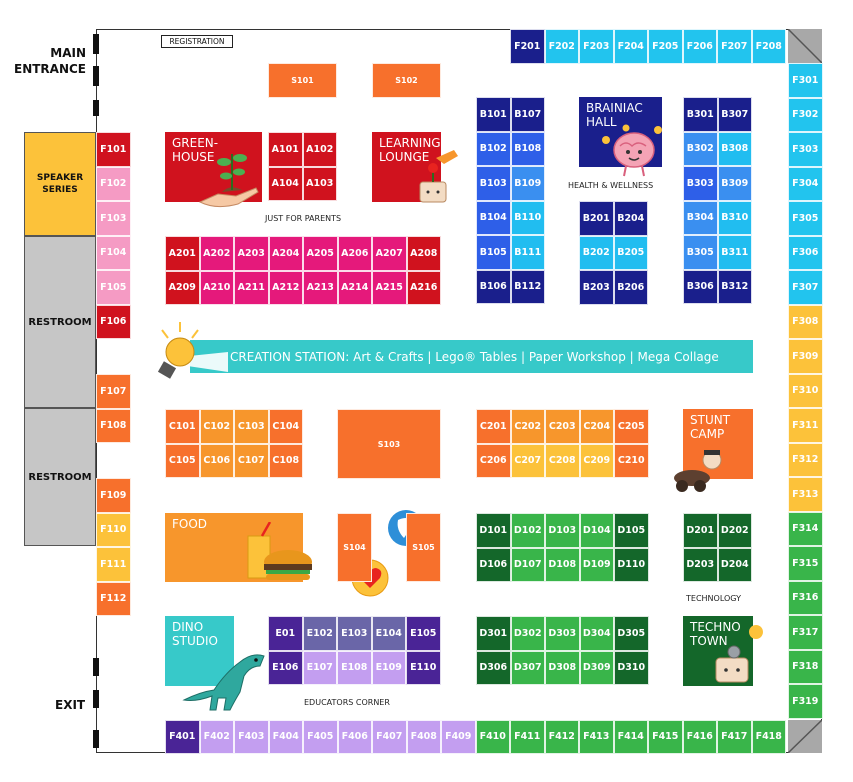 This screenshot has width=853, height=782. Describe the element at coordinates (388, 633) in the screenshot. I see `booth-e104: E104` at that location.